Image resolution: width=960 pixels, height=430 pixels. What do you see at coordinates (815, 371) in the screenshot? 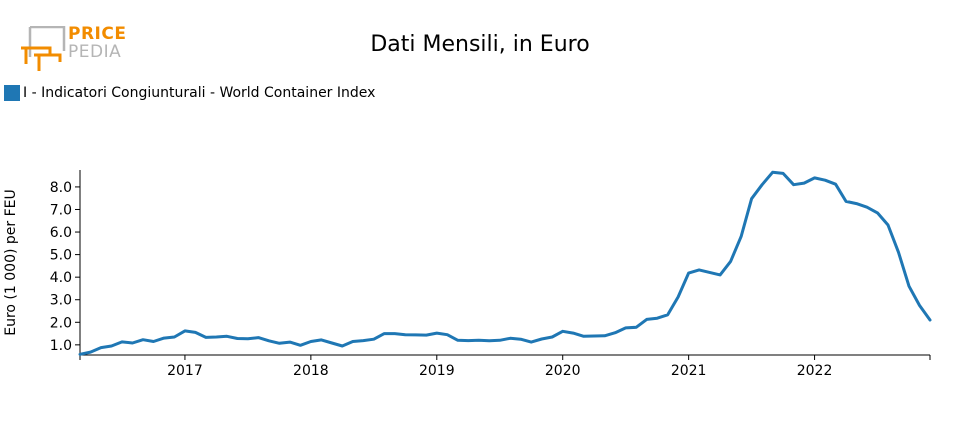
I see `x-tick-label: 2022` at bounding box center [815, 371].